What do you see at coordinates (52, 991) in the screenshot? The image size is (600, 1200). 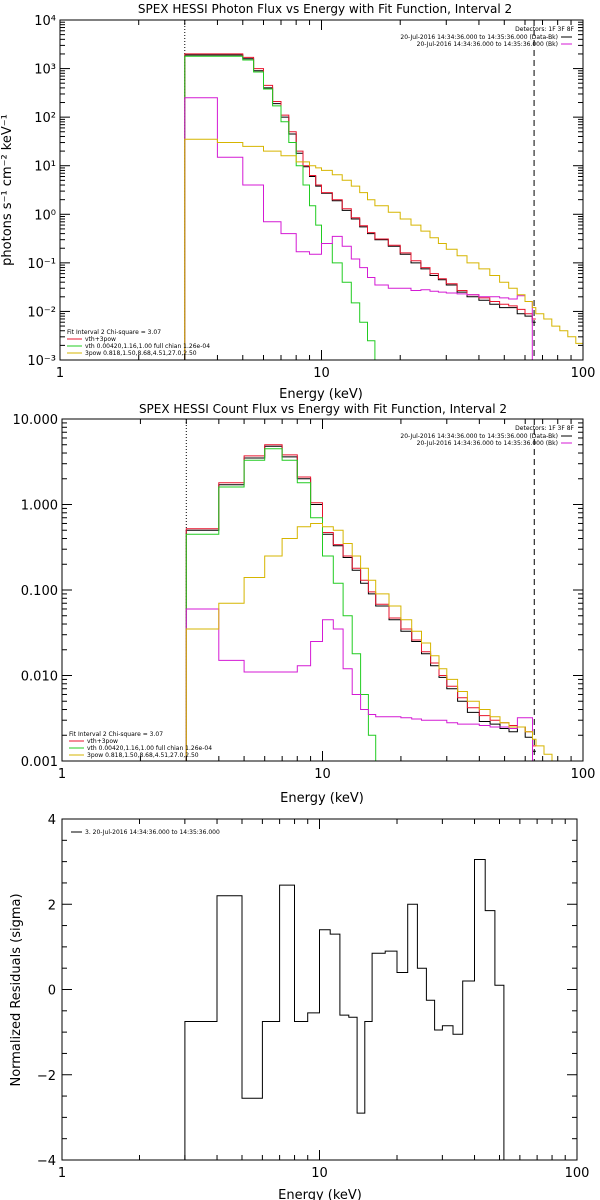 I see `y-tick-label: 0` at bounding box center [52, 991].